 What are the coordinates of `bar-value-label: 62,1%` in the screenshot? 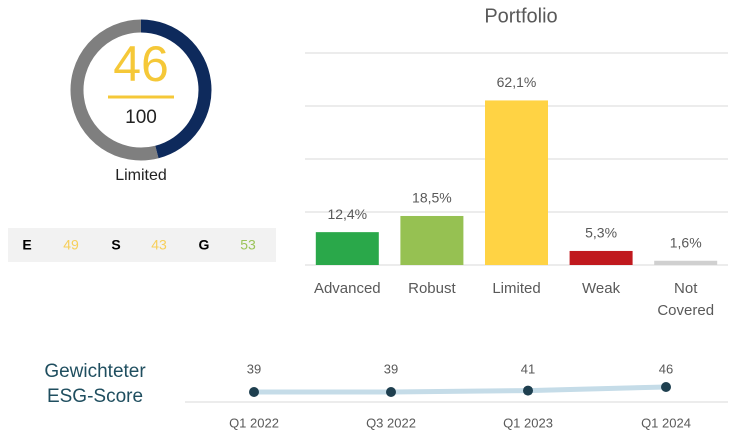 It's located at (517, 82).